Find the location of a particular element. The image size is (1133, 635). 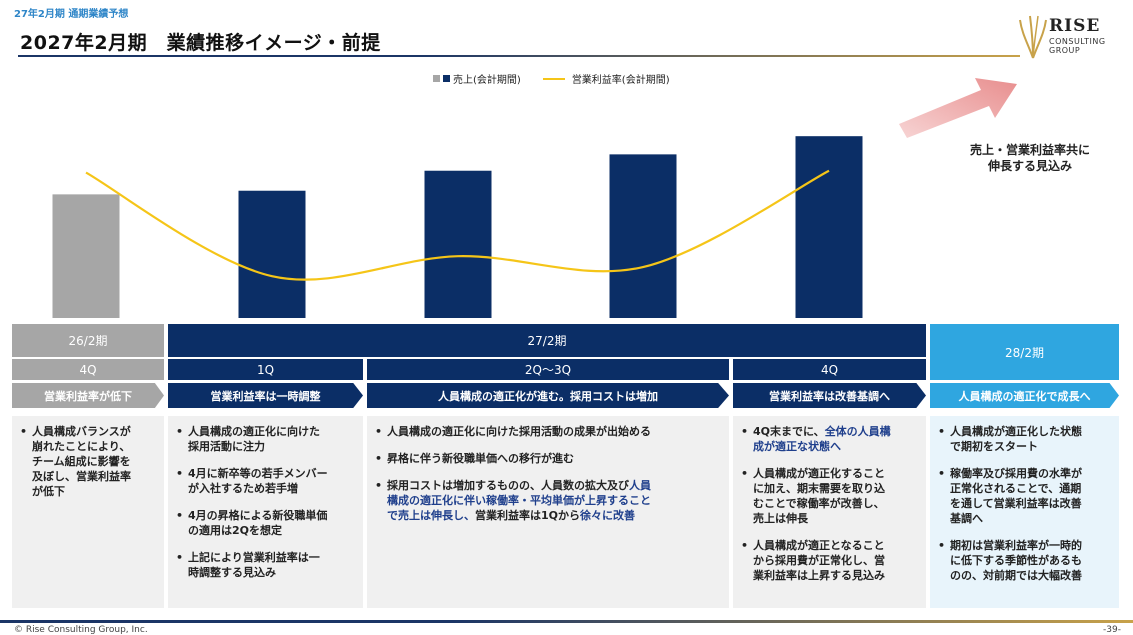

bullet: • 4月に新卒等の若手メンバー が入社するため若手増 is located at coordinates (252, 481).